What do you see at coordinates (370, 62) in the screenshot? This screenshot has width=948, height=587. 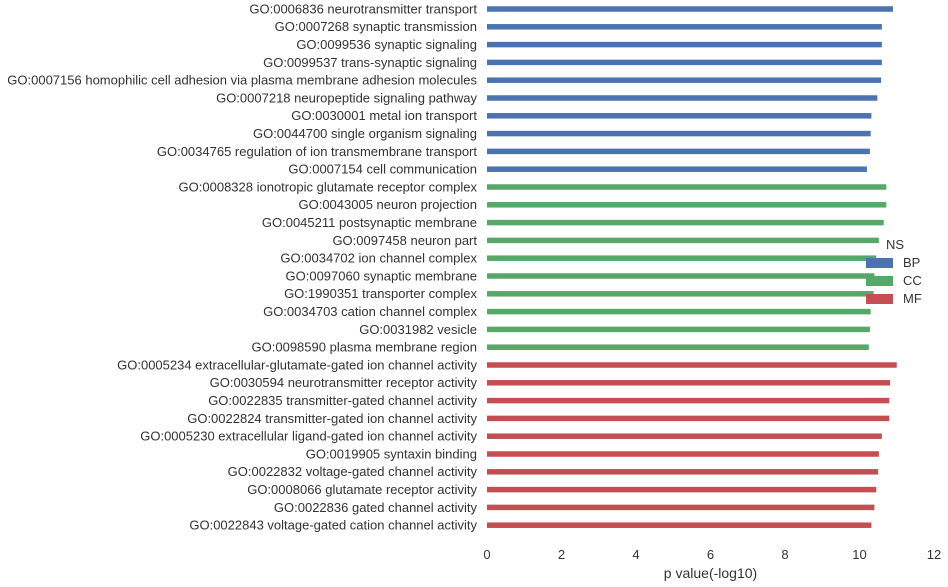 I see `category-label: GO:0099537 trans-synaptic signaling` at bounding box center [370, 62].